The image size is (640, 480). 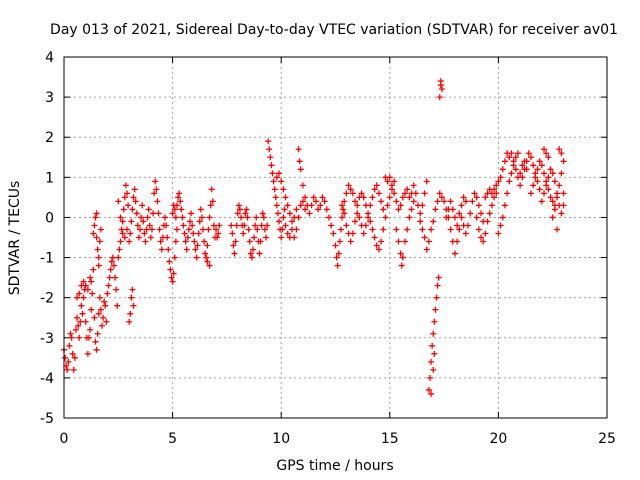 What do you see at coordinates (390, 439) in the screenshot?
I see `x-tick-label: 15` at bounding box center [390, 439].